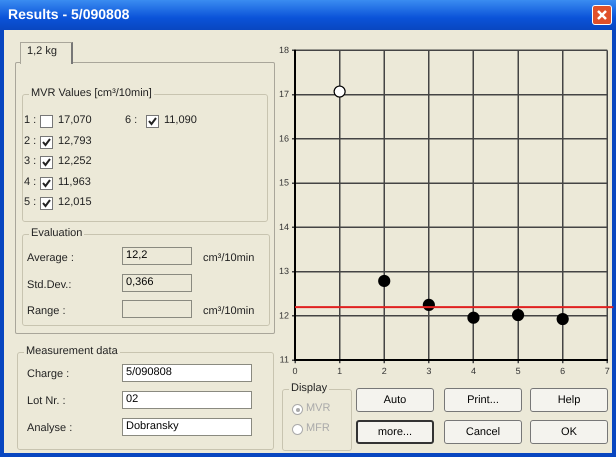  I want to click on text: Evaluation, so click(56, 233).